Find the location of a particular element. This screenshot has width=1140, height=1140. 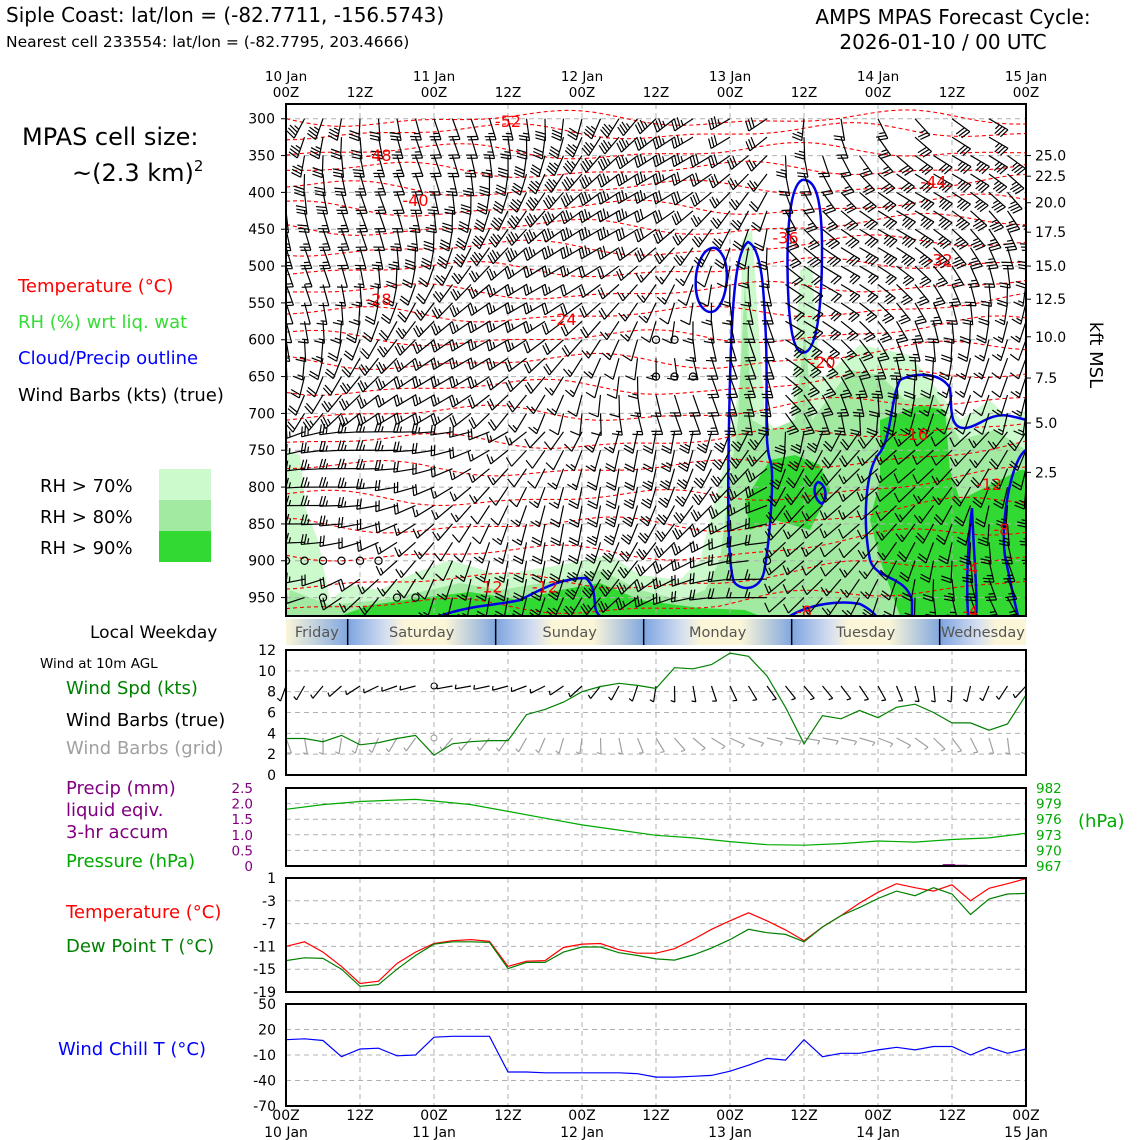

weekday-gradient is located at coordinates (656, 632).